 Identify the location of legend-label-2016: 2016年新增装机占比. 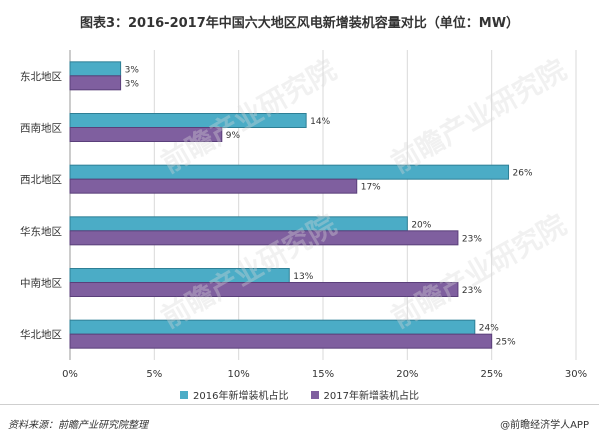
(241, 396).